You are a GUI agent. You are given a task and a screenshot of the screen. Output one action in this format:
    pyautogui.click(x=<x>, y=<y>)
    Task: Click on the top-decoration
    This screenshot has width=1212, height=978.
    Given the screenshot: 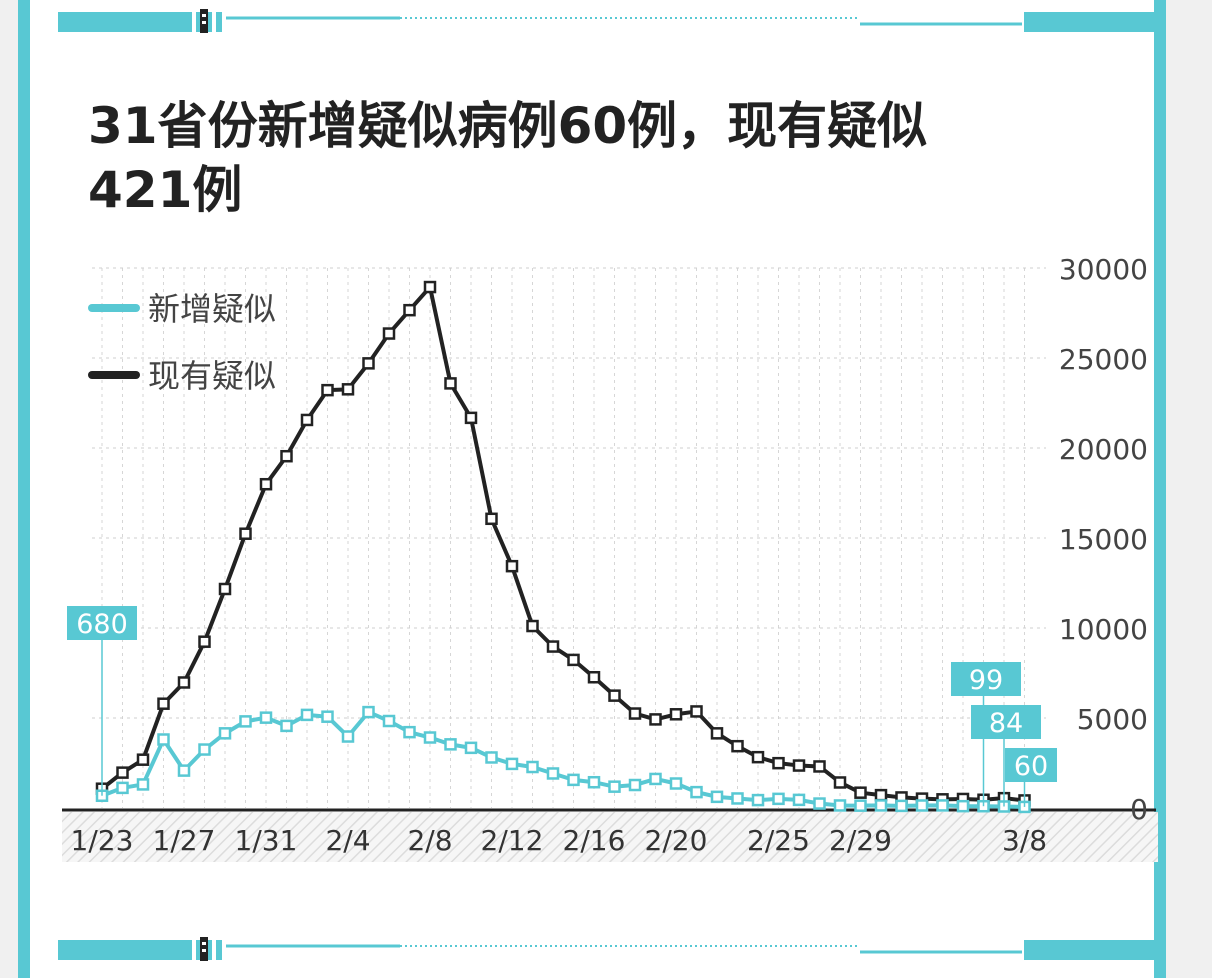 What is the action you would take?
    pyautogui.click(x=607, y=21)
    